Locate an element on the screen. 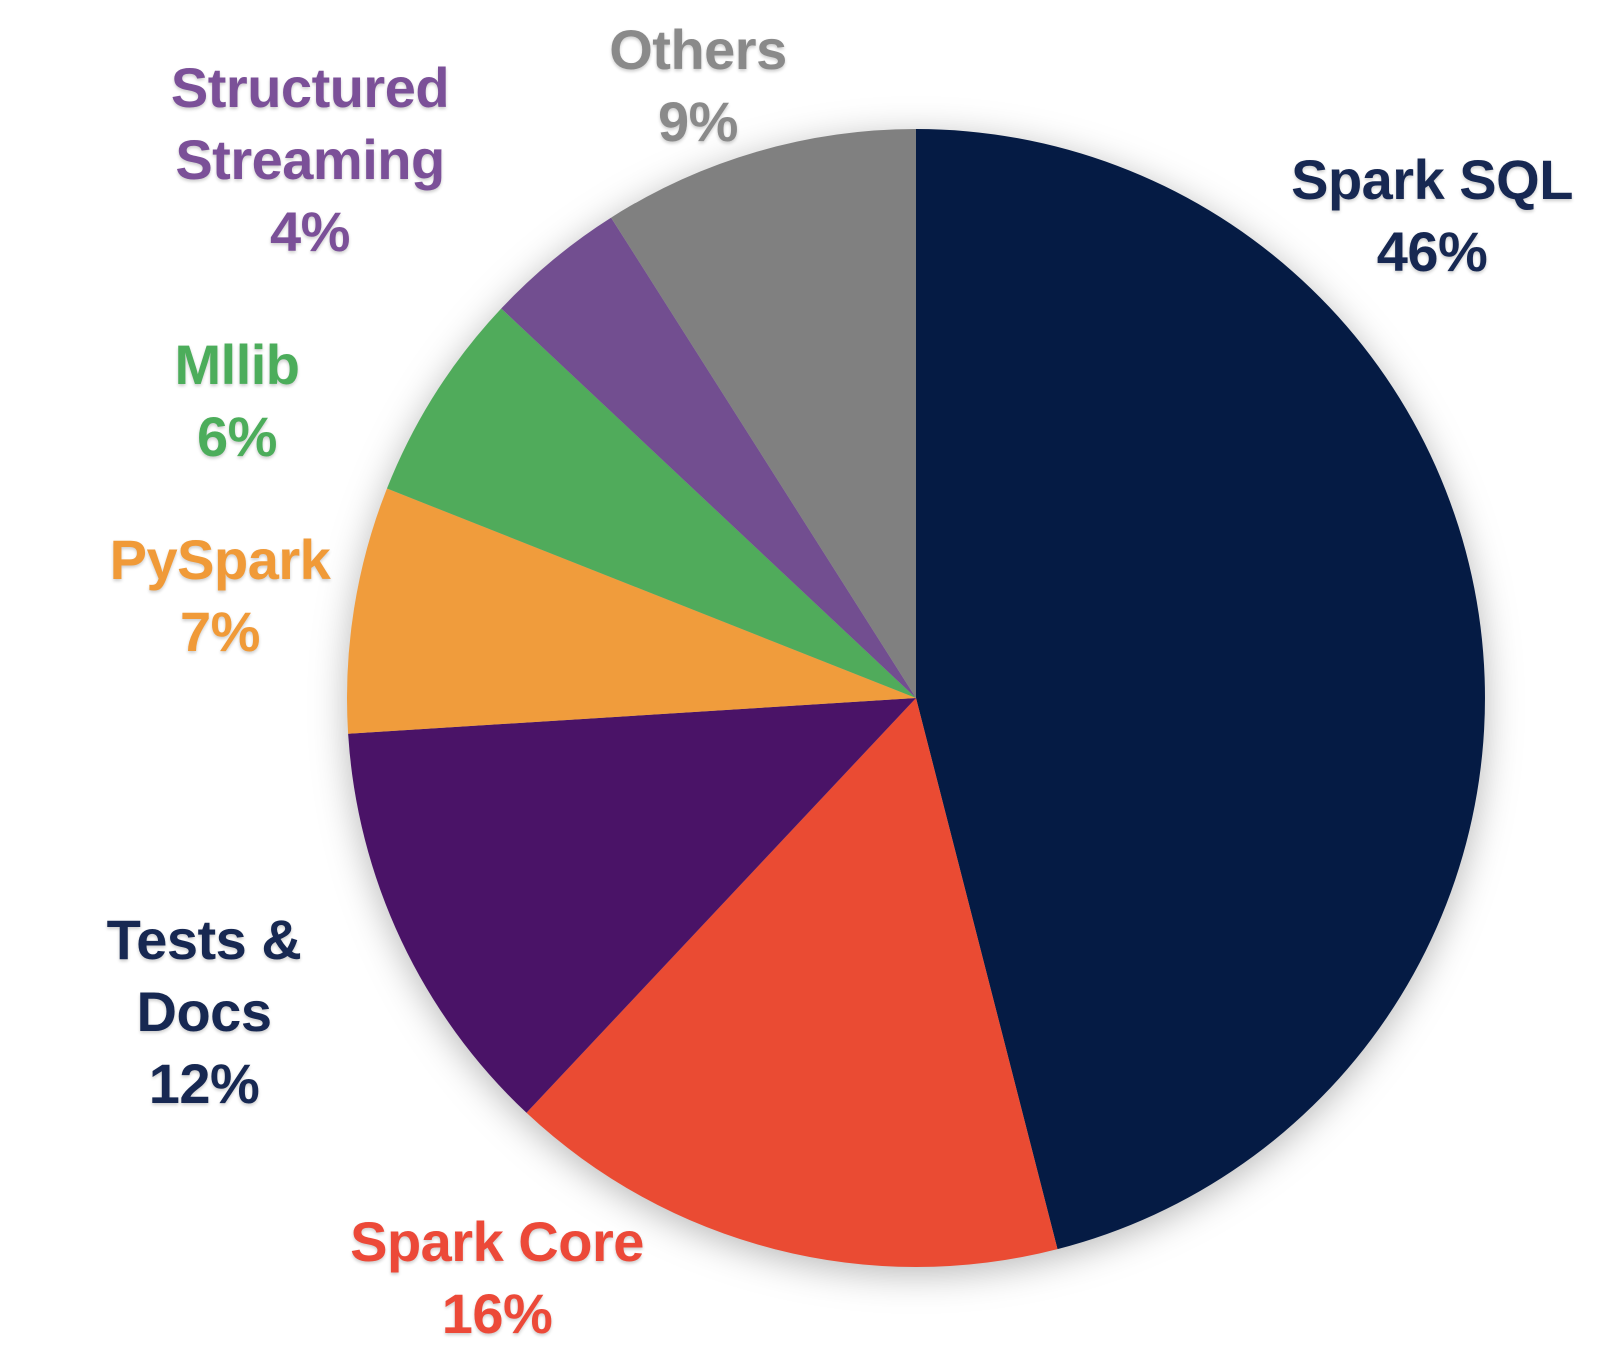 The image size is (1600, 1358). slice-label-pct: 6% is located at coordinates (237, 436).